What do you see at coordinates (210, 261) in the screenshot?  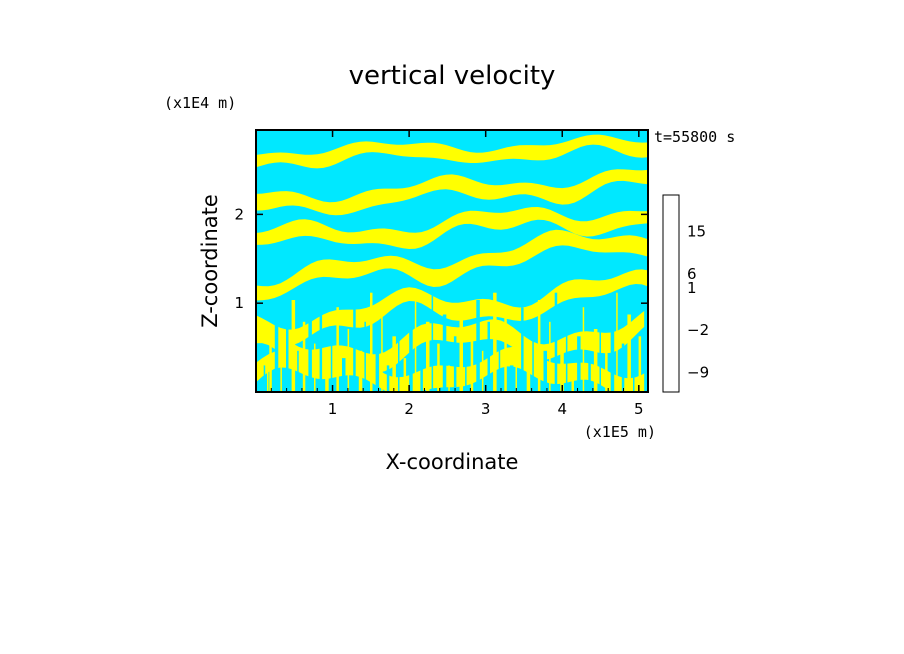 I see `y-axis-label: Z-coordinate` at bounding box center [210, 261].